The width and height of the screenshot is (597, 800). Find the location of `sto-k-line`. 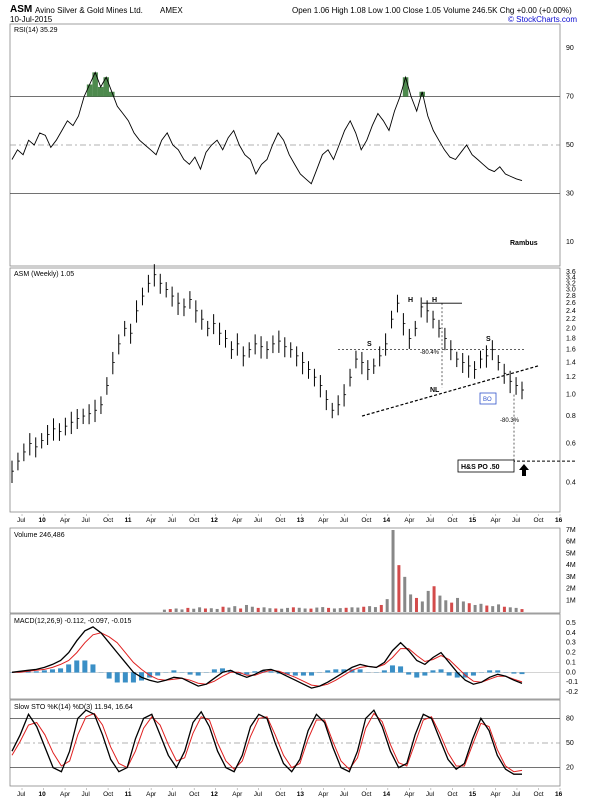

sto-k-line is located at coordinates (266, 742).